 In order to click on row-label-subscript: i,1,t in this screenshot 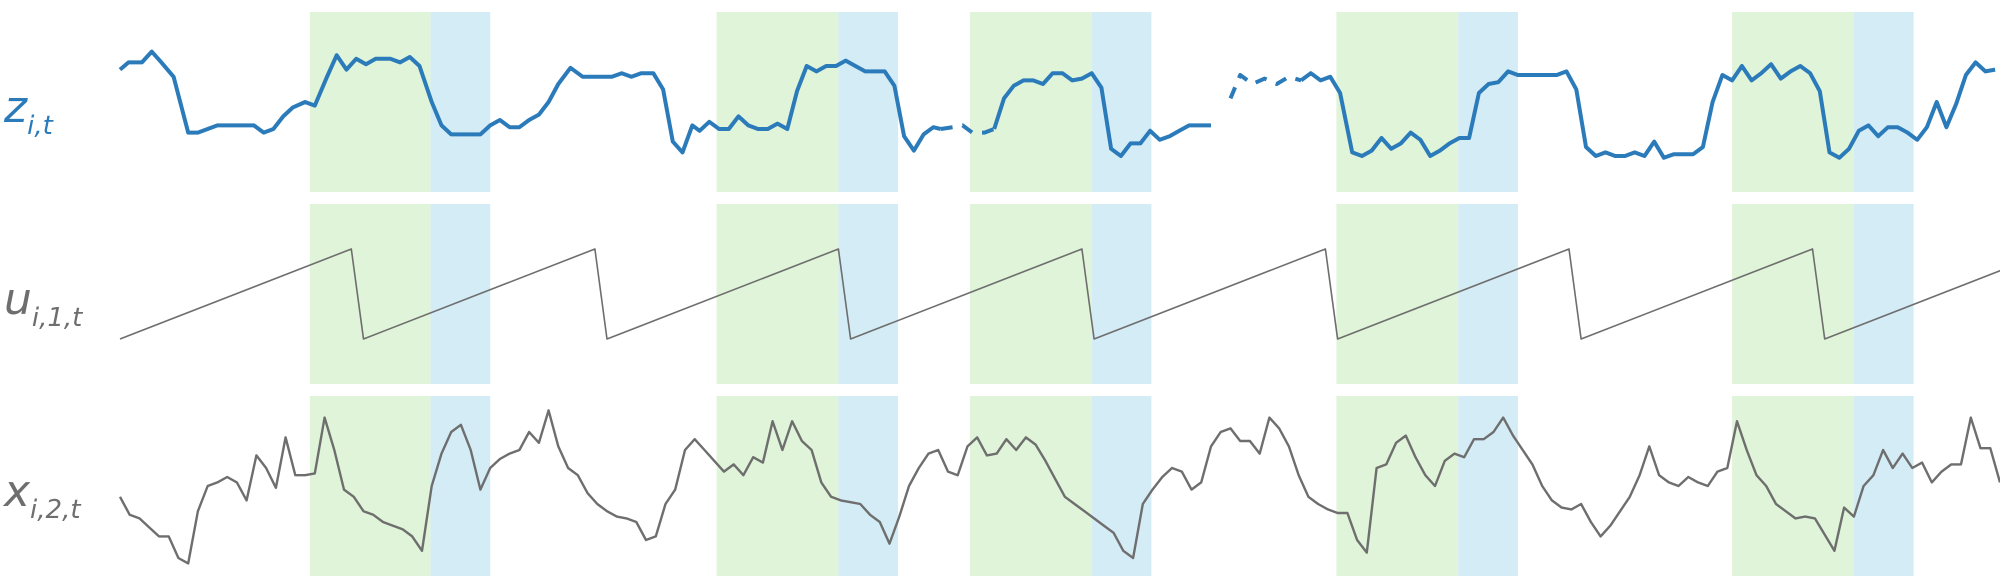, I will do `click(57, 318)`.